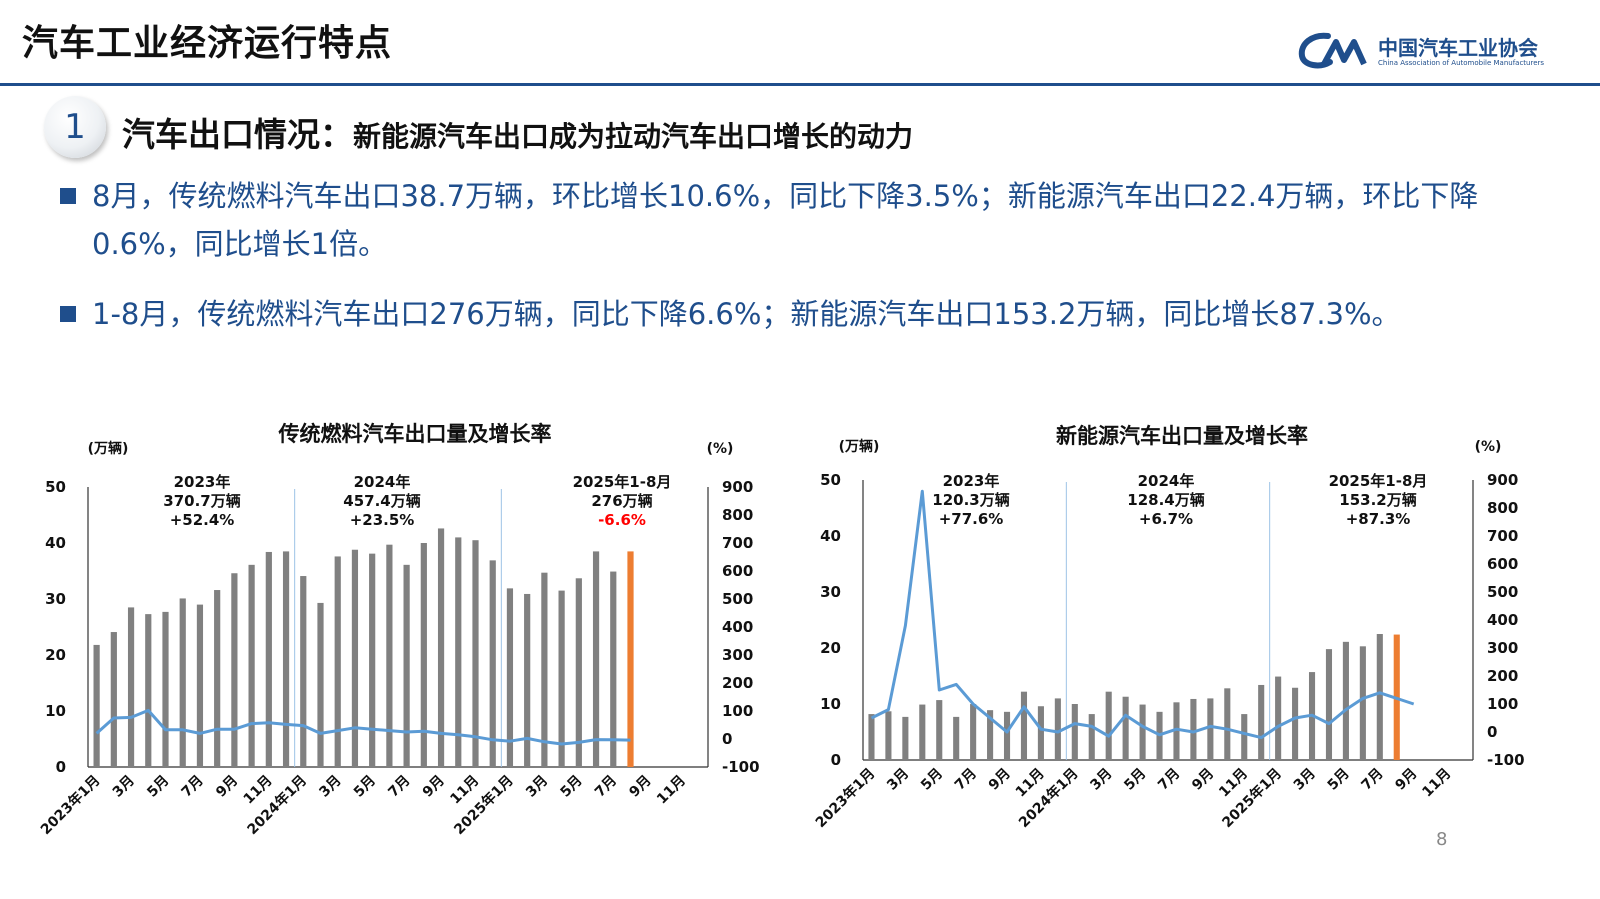  Describe the element at coordinates (202, 520) in the screenshot. I see `period-annotation-line: +52.4%` at that location.